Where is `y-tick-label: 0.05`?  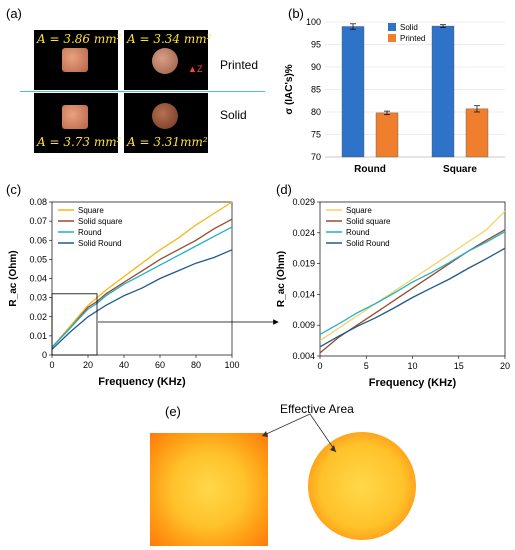 y-tick-label: 0.05 is located at coordinates (38, 259).